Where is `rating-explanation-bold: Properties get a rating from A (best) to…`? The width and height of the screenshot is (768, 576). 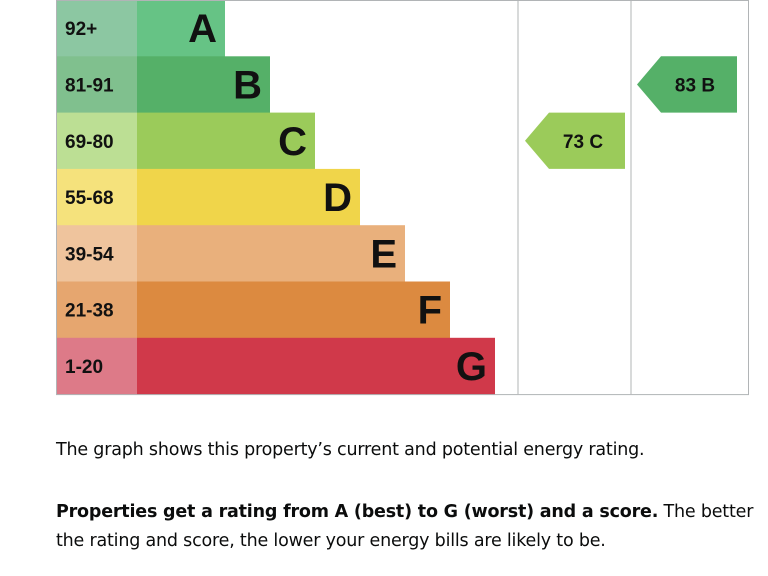
rating-explanation-bold: Properties get a rating from A (best) to… is located at coordinates (357, 512).